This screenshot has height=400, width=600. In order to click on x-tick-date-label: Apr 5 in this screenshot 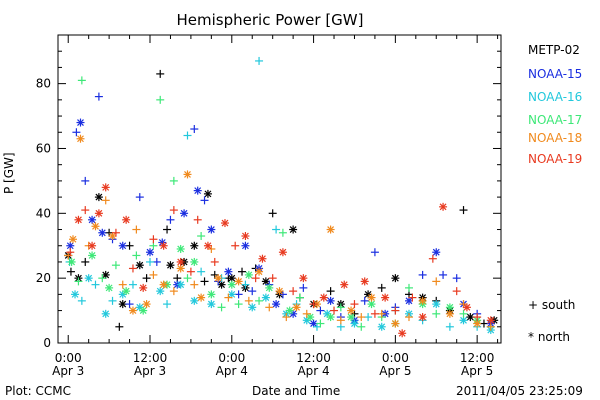, I will do `click(477, 371)`.